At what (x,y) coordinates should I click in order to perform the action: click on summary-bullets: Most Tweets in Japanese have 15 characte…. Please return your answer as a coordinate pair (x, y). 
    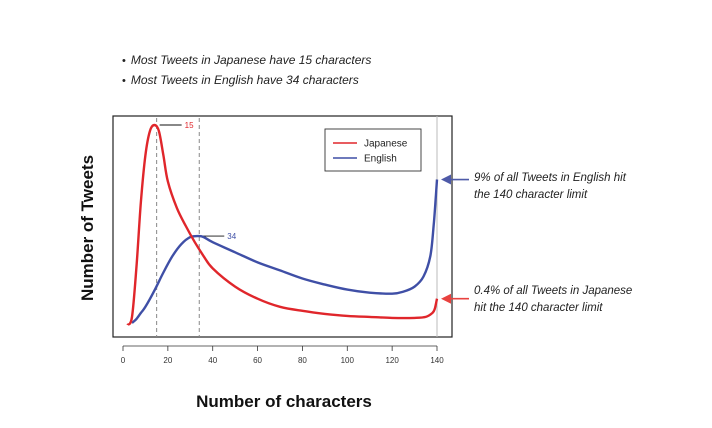
    Looking at the image, I should click on (251, 70).